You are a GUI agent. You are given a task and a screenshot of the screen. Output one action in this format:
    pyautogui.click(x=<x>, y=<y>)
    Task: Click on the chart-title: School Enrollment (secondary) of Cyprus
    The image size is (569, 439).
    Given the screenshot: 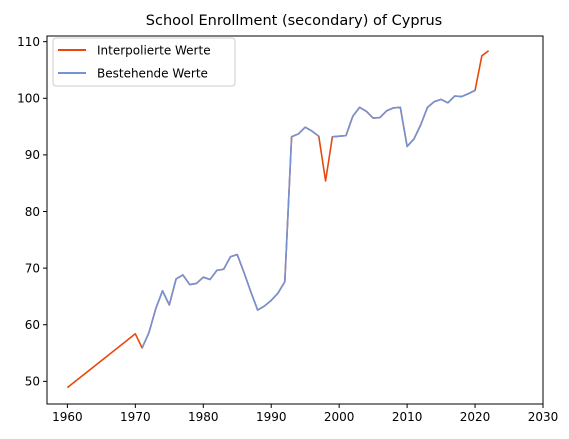 What is the action you would take?
    pyautogui.click(x=294, y=21)
    